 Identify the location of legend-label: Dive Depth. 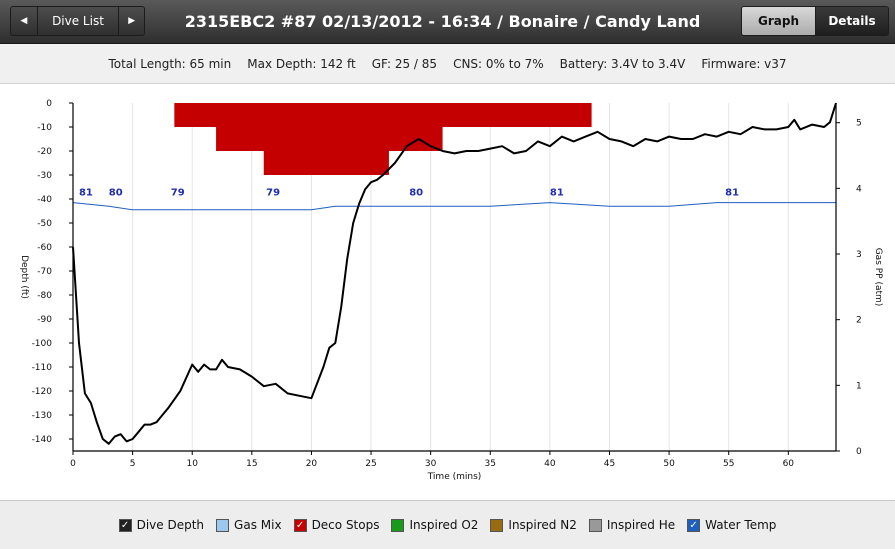
(170, 525).